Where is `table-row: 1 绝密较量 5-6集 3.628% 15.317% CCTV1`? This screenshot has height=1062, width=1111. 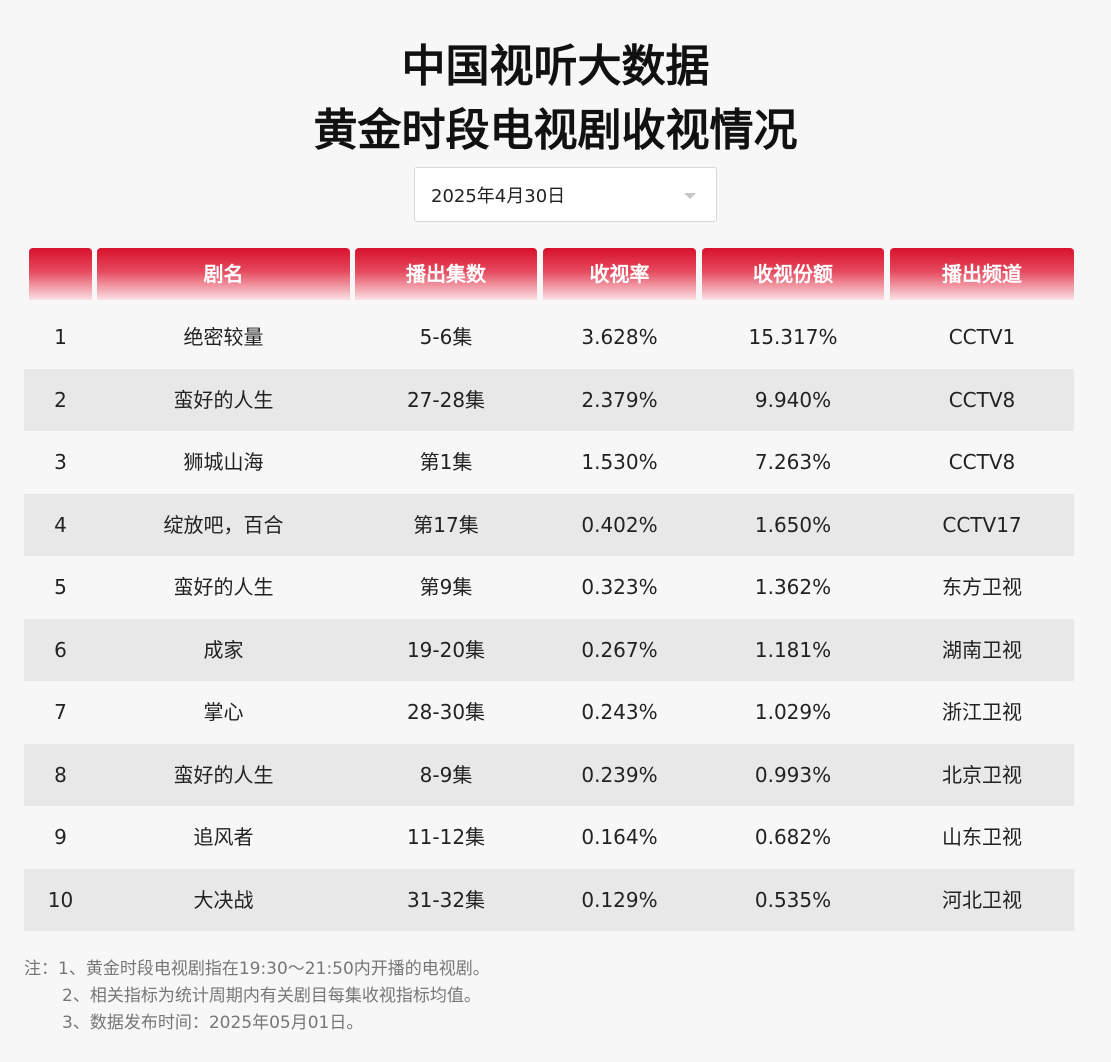
table-row: 1 绝密较量 5-6集 3.628% 15.317% CCTV1 is located at coordinates (549, 337).